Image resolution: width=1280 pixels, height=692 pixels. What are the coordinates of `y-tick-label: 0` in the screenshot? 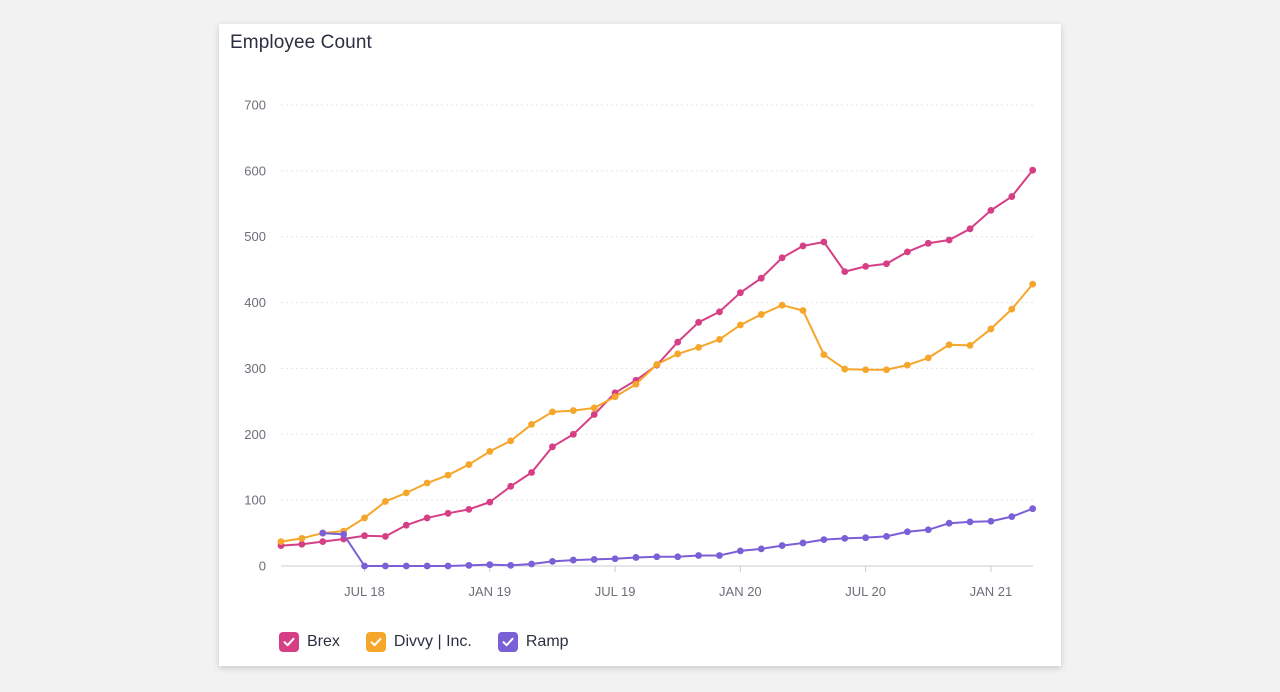 It's located at (262, 566).